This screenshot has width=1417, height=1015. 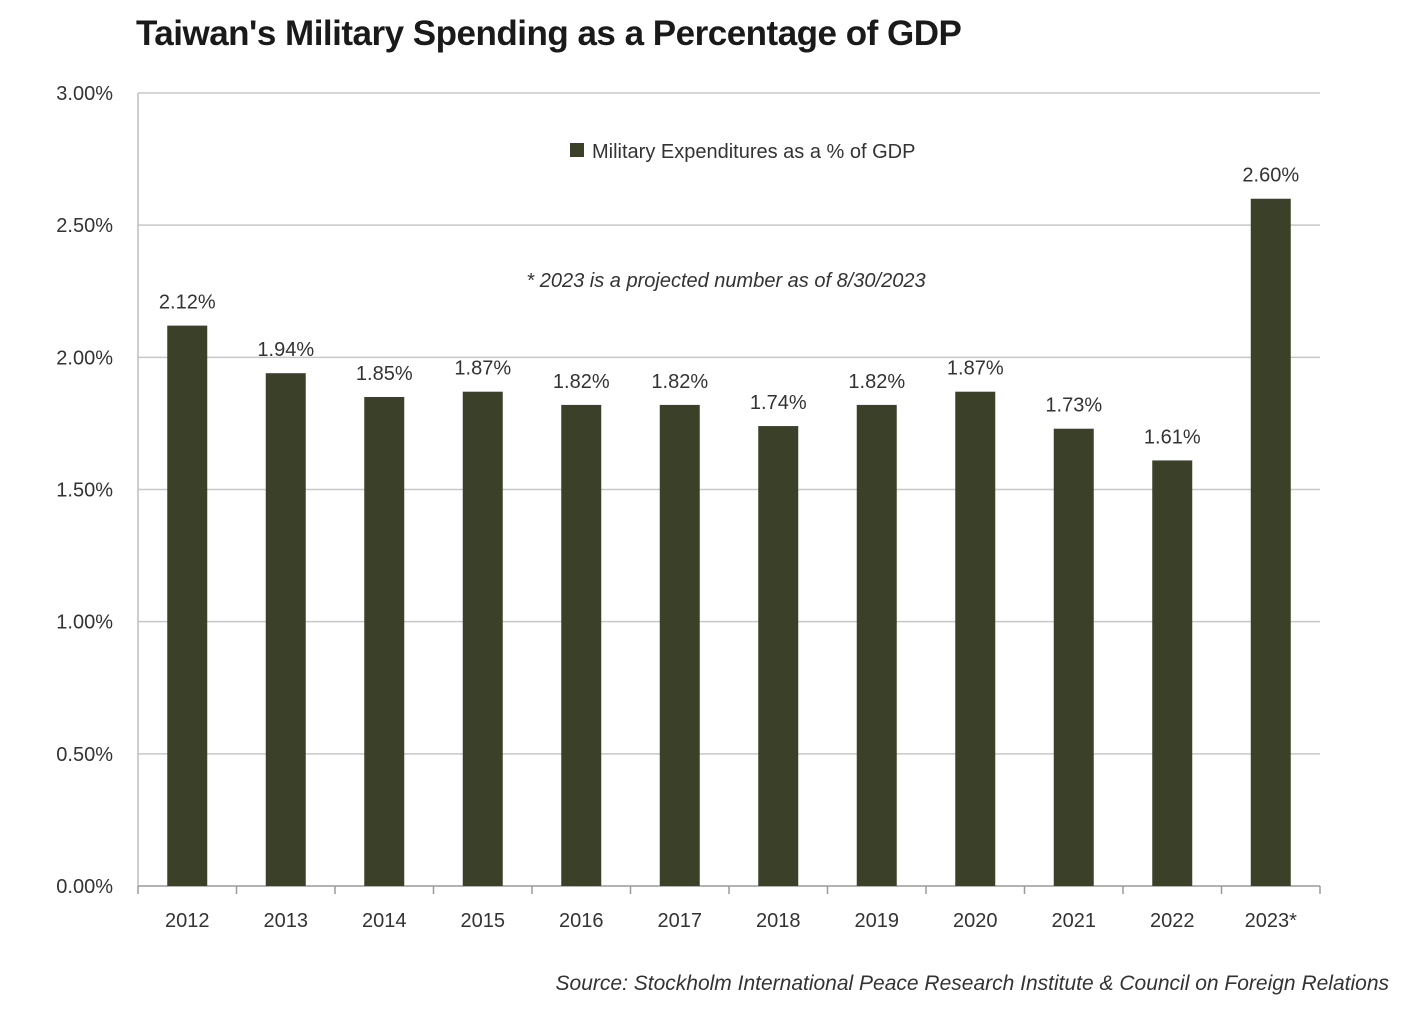 I want to click on x-tick-label: 2016, so click(x=581, y=921).